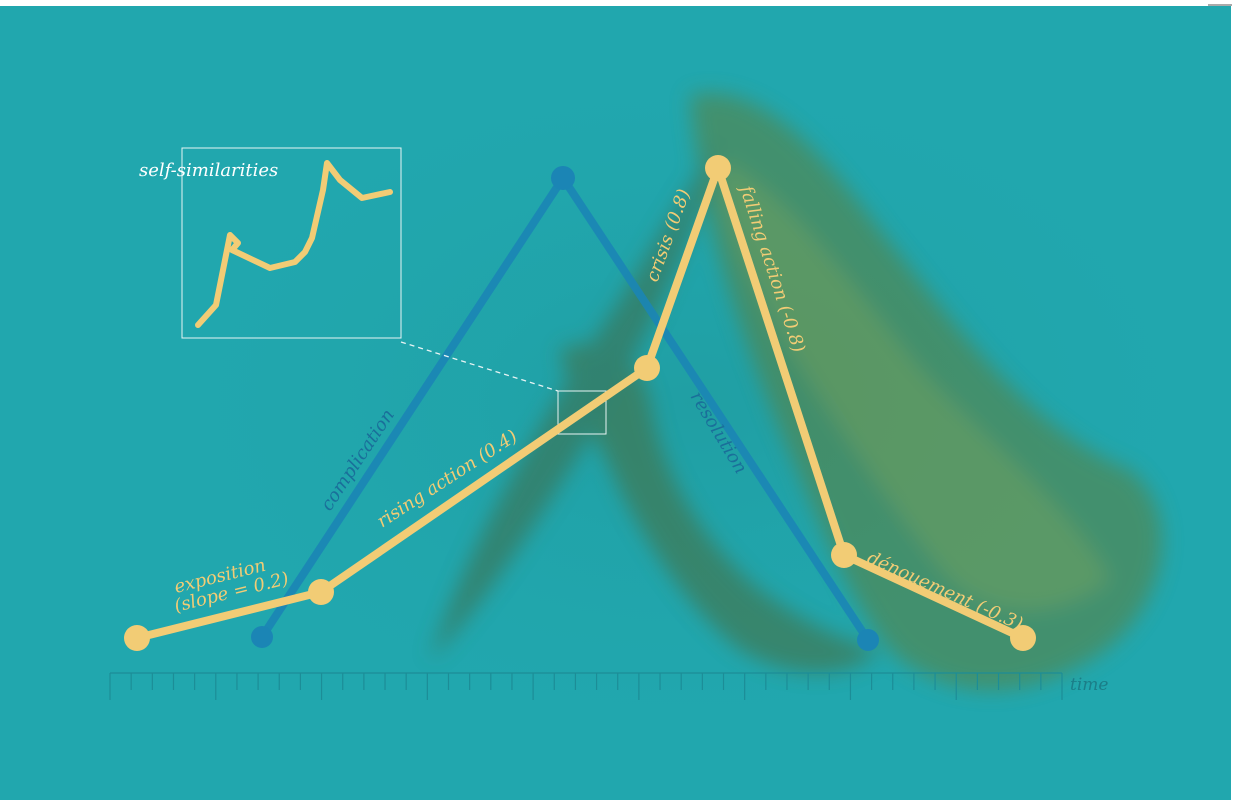 The image size is (1234, 801). I want to click on pyramid-start-point, so click(262, 637).